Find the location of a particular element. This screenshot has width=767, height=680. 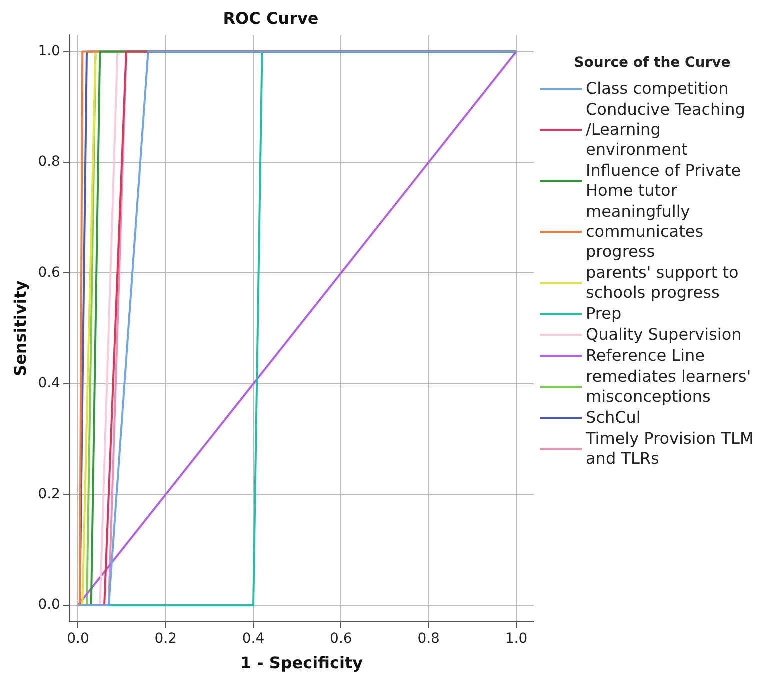

x-tick-label: 1.0 is located at coordinates (516, 639).